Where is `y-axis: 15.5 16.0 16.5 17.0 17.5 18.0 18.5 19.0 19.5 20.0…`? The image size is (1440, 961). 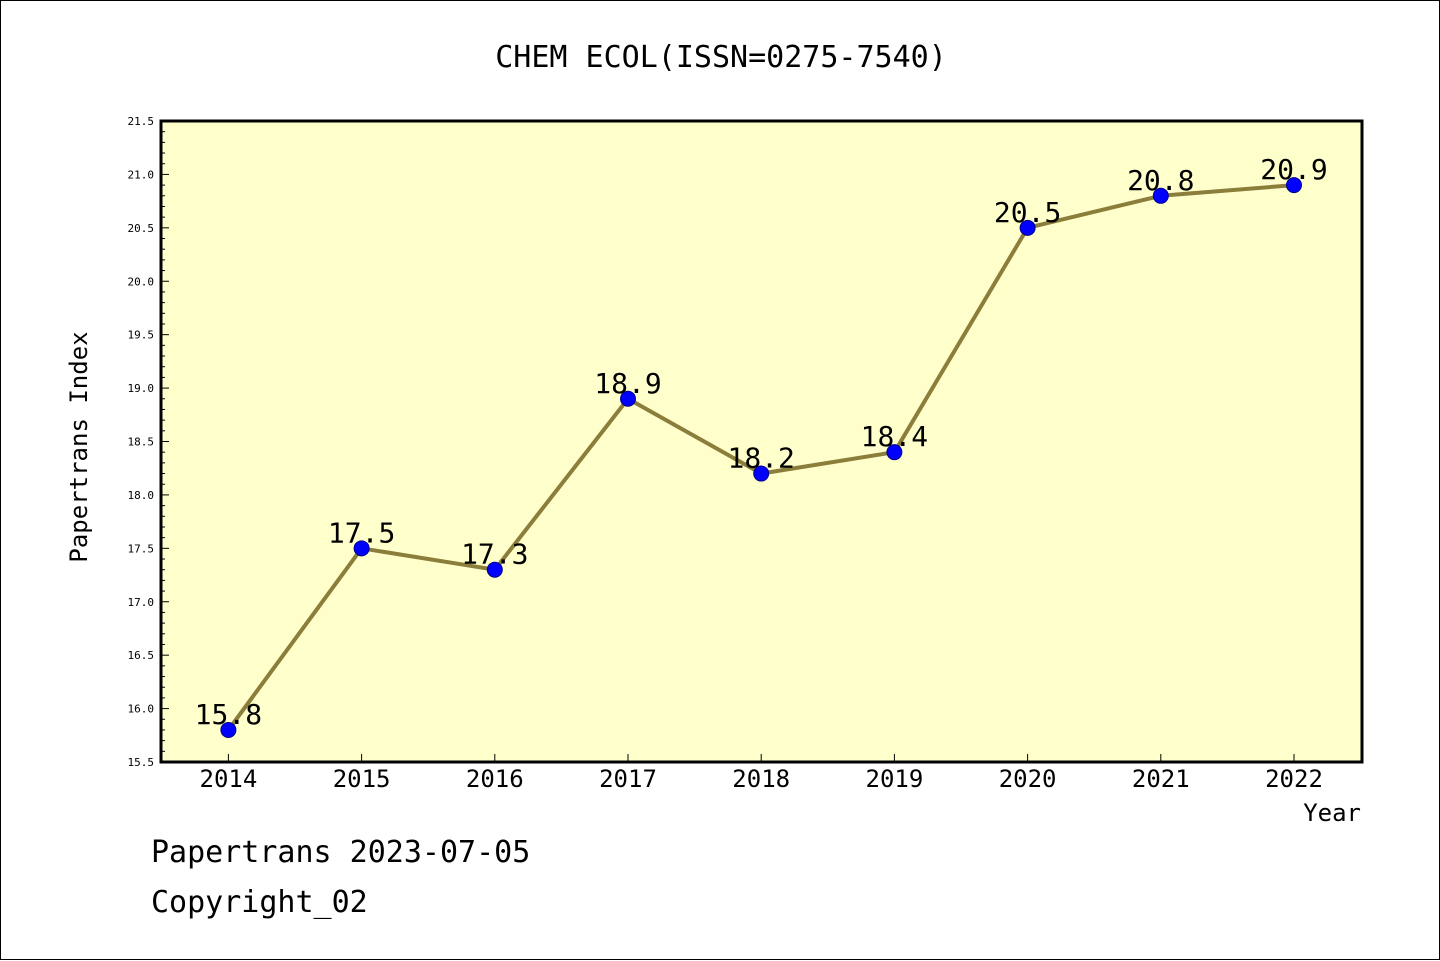
y-axis: 15.5 16.0 16.5 17.0 17.5 18.0 18.5 19.0 19.5 20.0… is located at coordinates (148, 442).